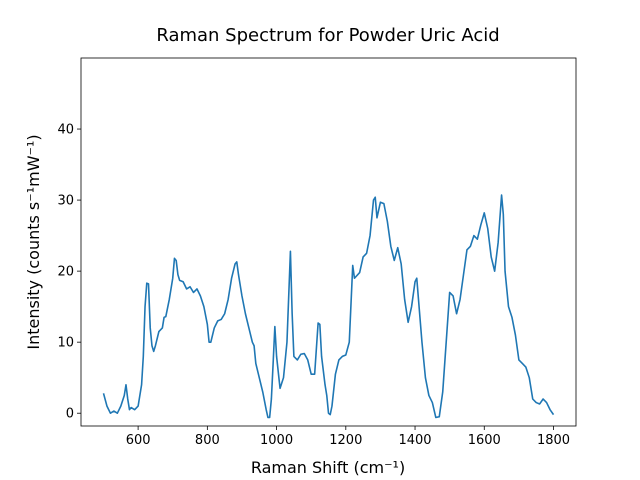 The width and height of the screenshot is (640, 480). I want to click on x-tick-label: 1800, so click(553, 440).